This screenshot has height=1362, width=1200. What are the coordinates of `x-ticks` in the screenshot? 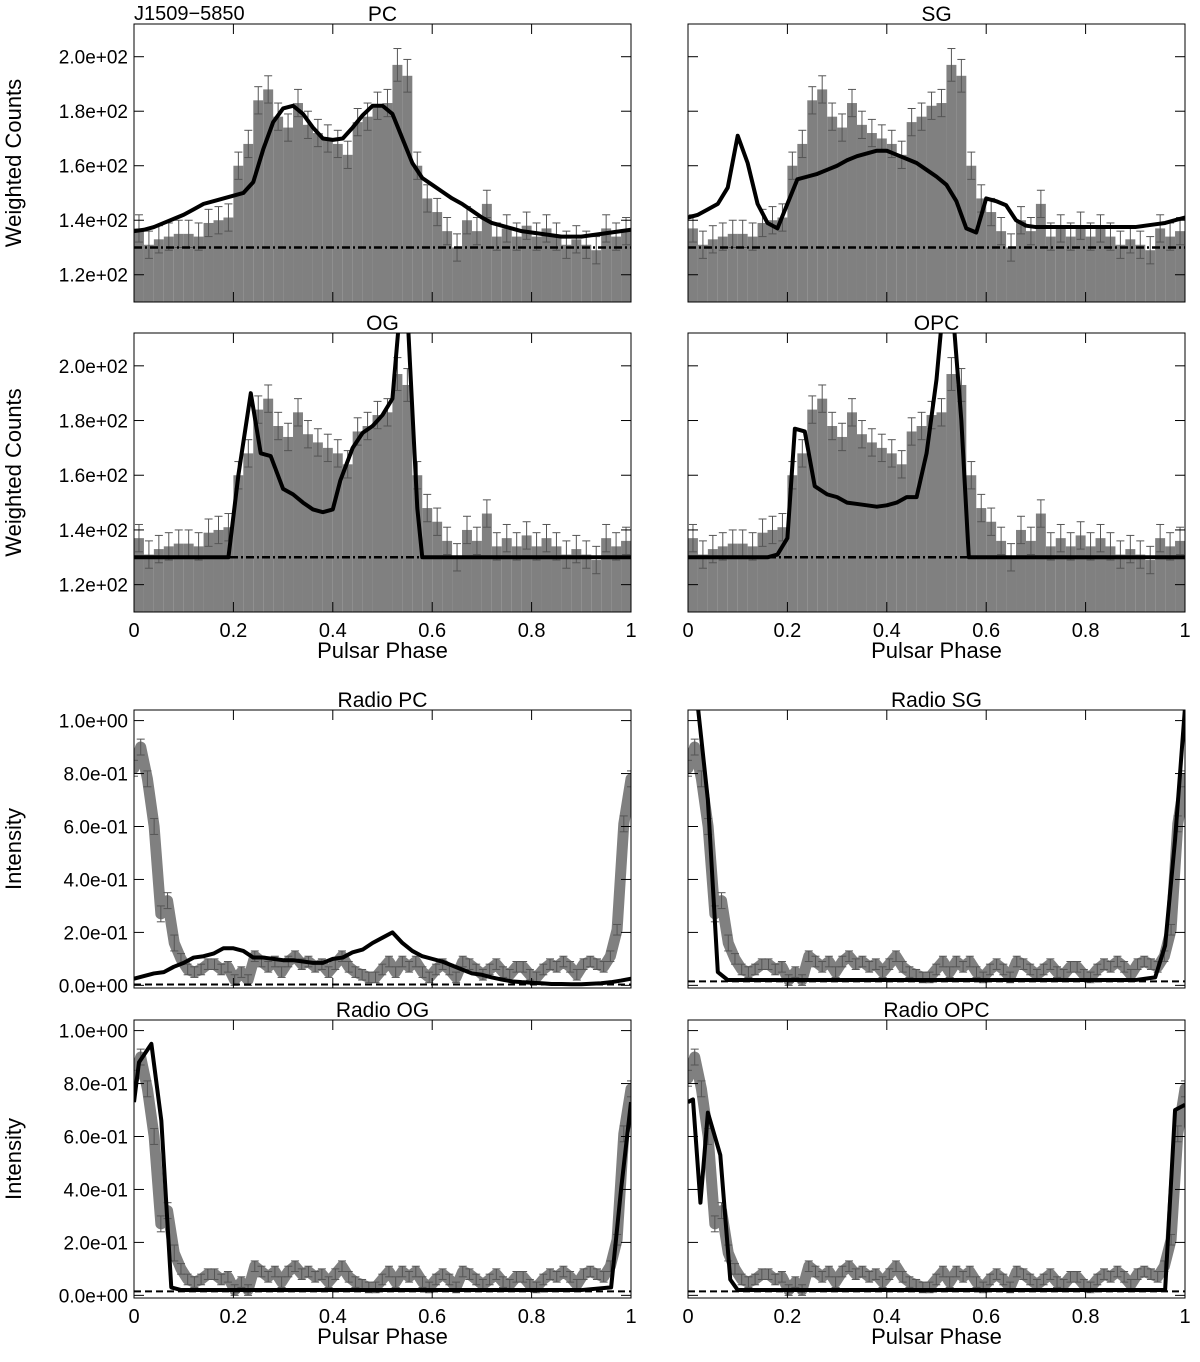 It's located at (382, 472).